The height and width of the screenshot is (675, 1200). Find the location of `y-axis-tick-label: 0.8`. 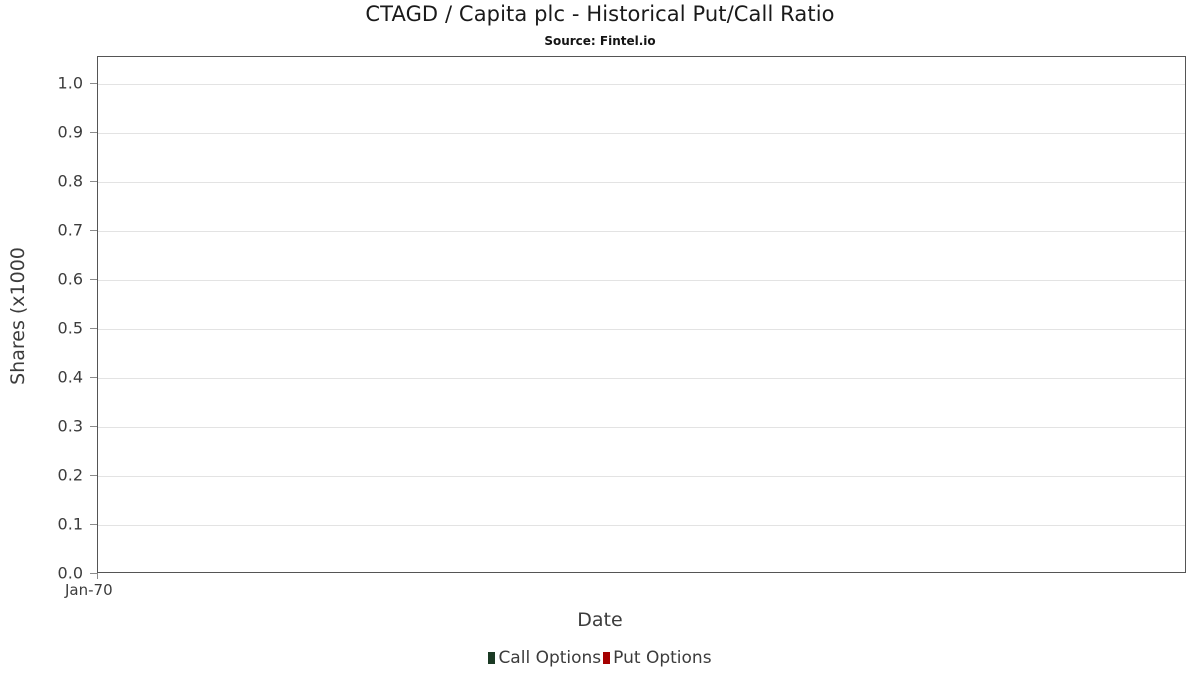

y-axis-tick-label: 0.8 is located at coordinates (70, 181).